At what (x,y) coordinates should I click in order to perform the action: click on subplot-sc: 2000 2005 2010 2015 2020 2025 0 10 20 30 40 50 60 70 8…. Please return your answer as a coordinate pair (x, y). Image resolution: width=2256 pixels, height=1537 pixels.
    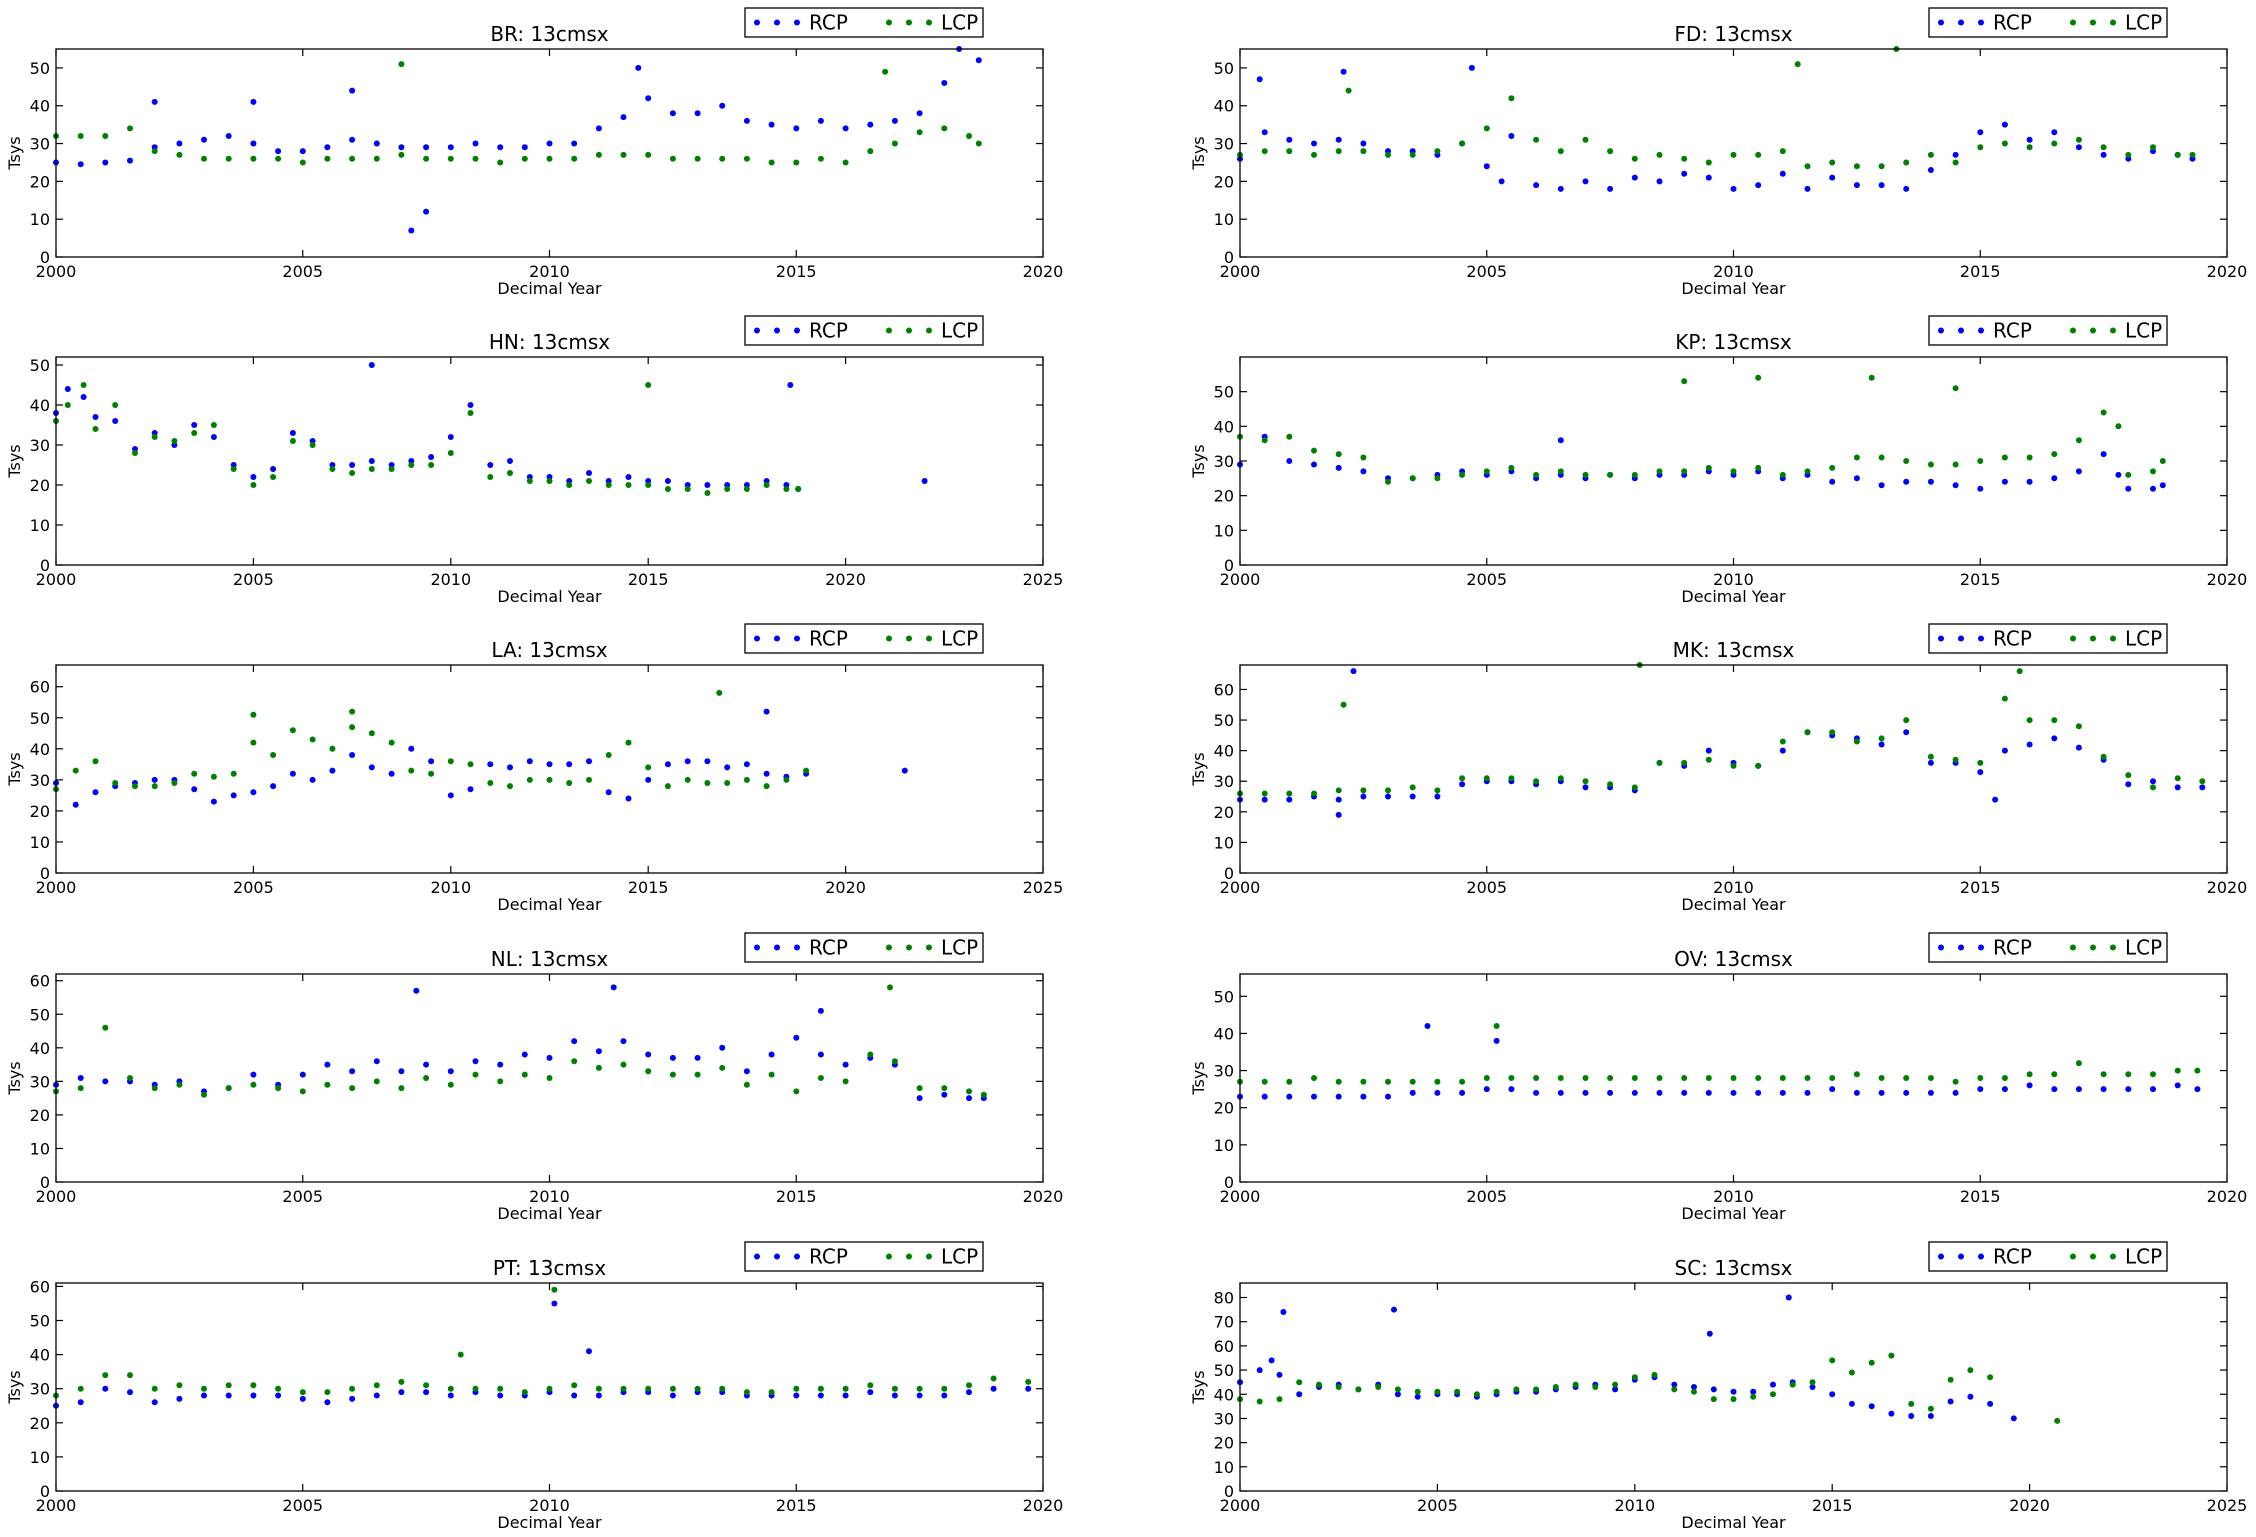
    Looking at the image, I should click on (1718, 1386).